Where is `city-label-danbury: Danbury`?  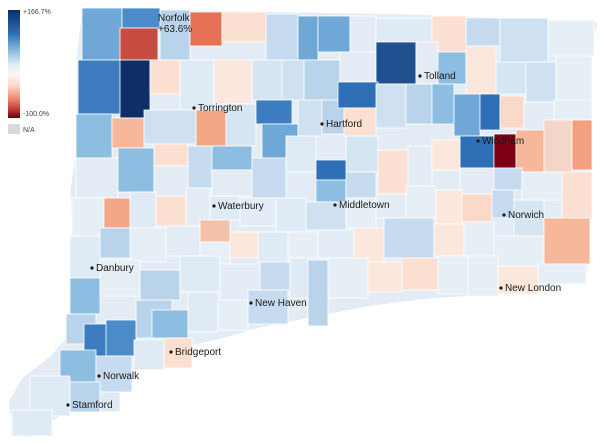 city-label-danbury: Danbury is located at coordinates (115, 268).